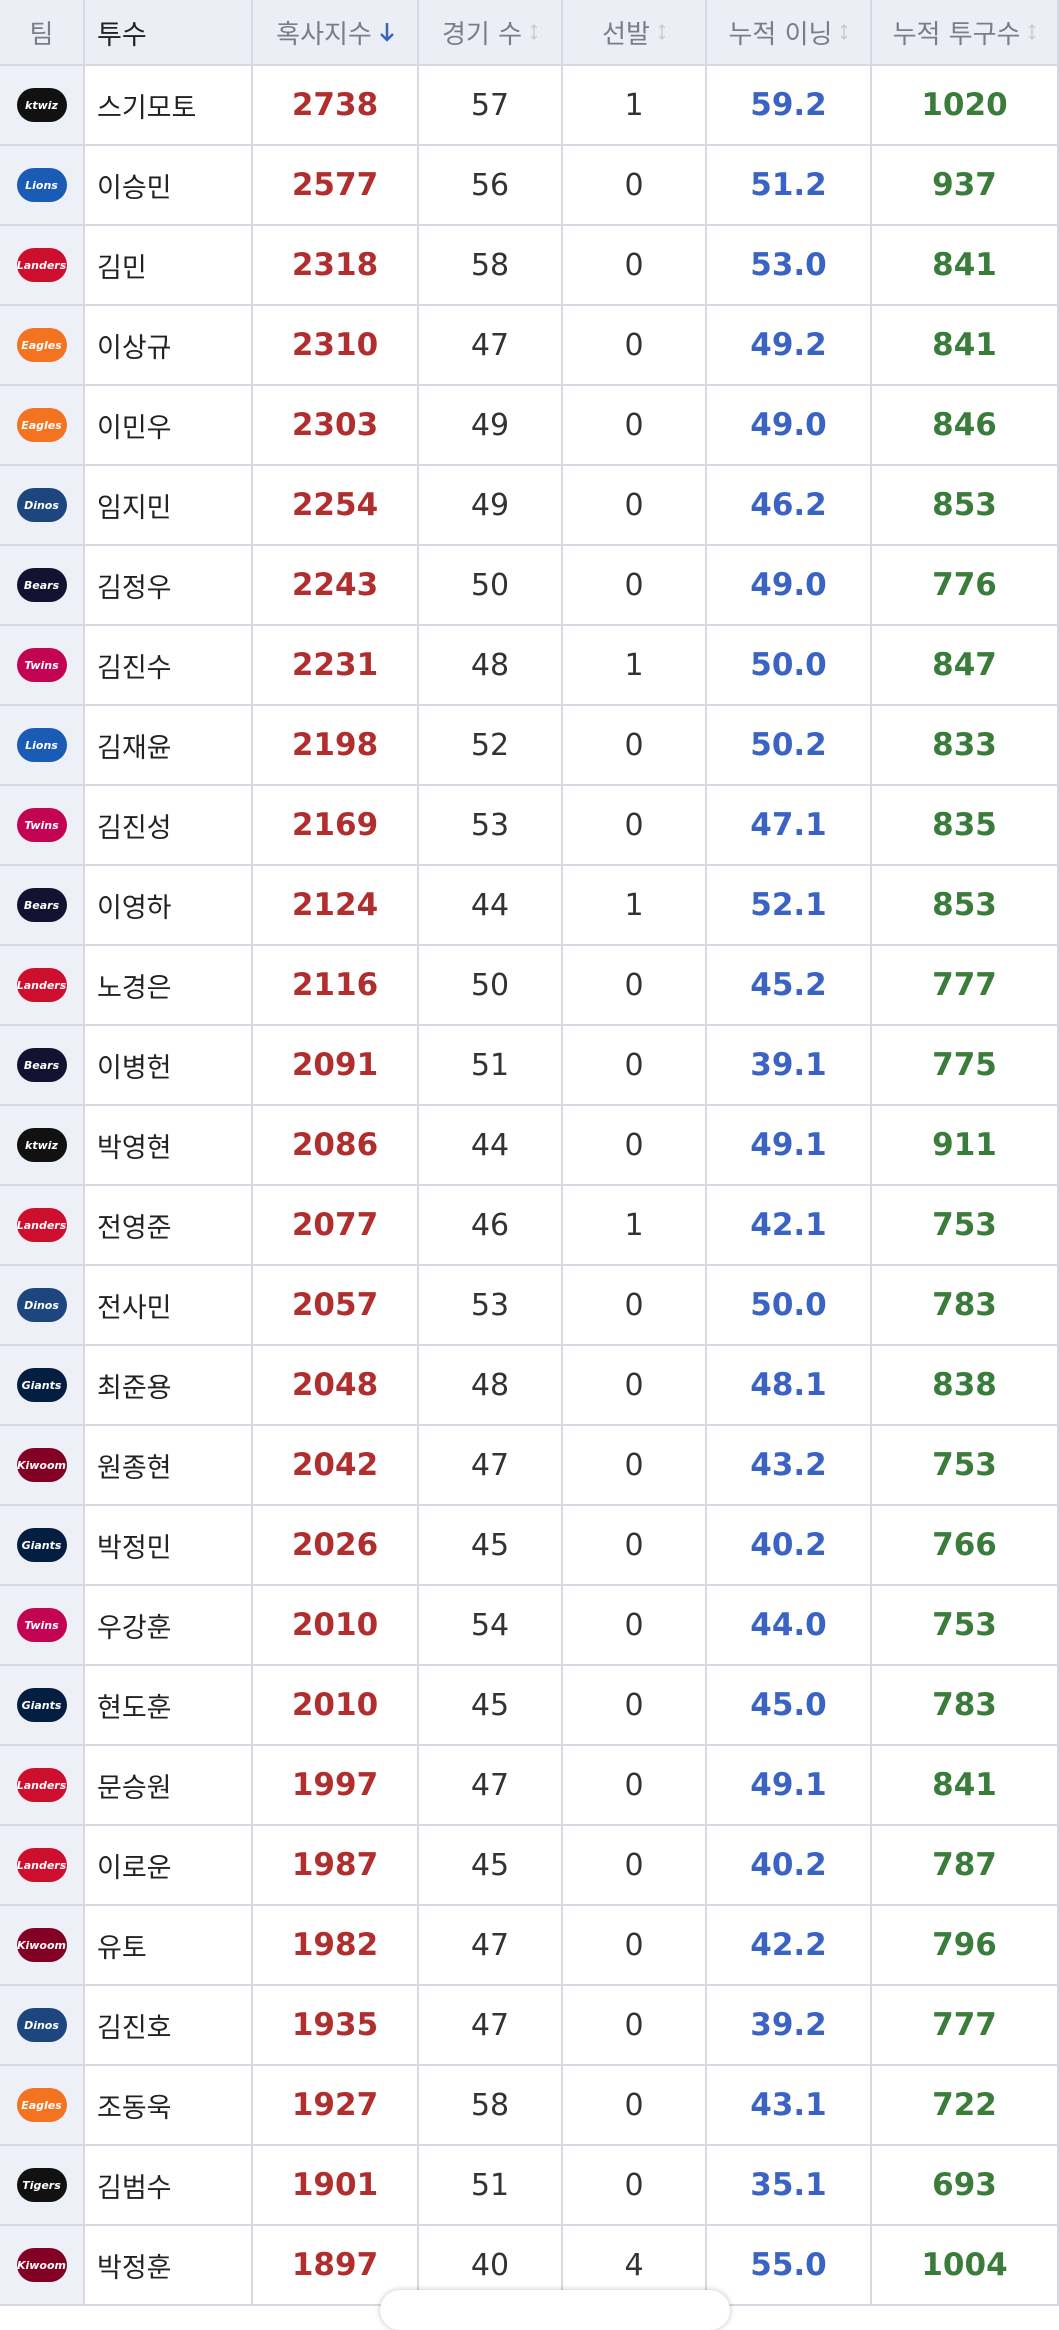 This screenshot has height=2330, width=1059. What do you see at coordinates (134, 1148) in the screenshot?
I see `cell-text: 박영현` at bounding box center [134, 1148].